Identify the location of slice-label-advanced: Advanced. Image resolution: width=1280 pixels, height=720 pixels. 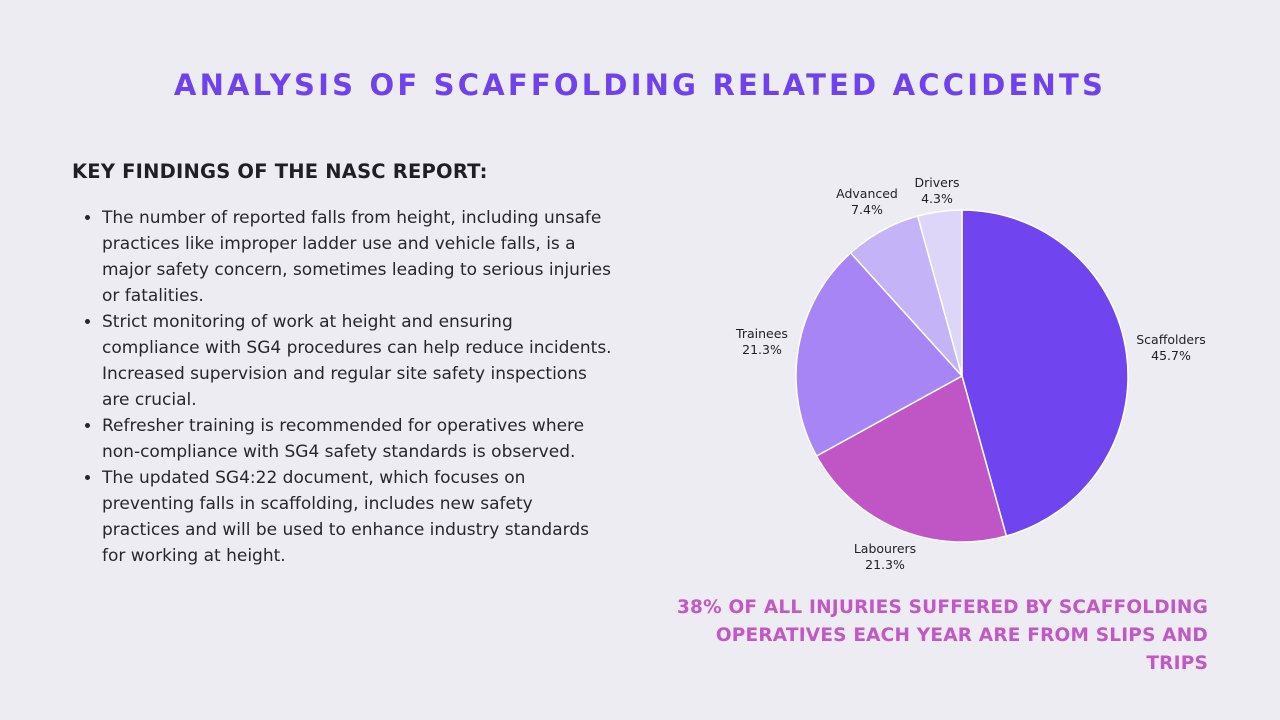
(867, 193).